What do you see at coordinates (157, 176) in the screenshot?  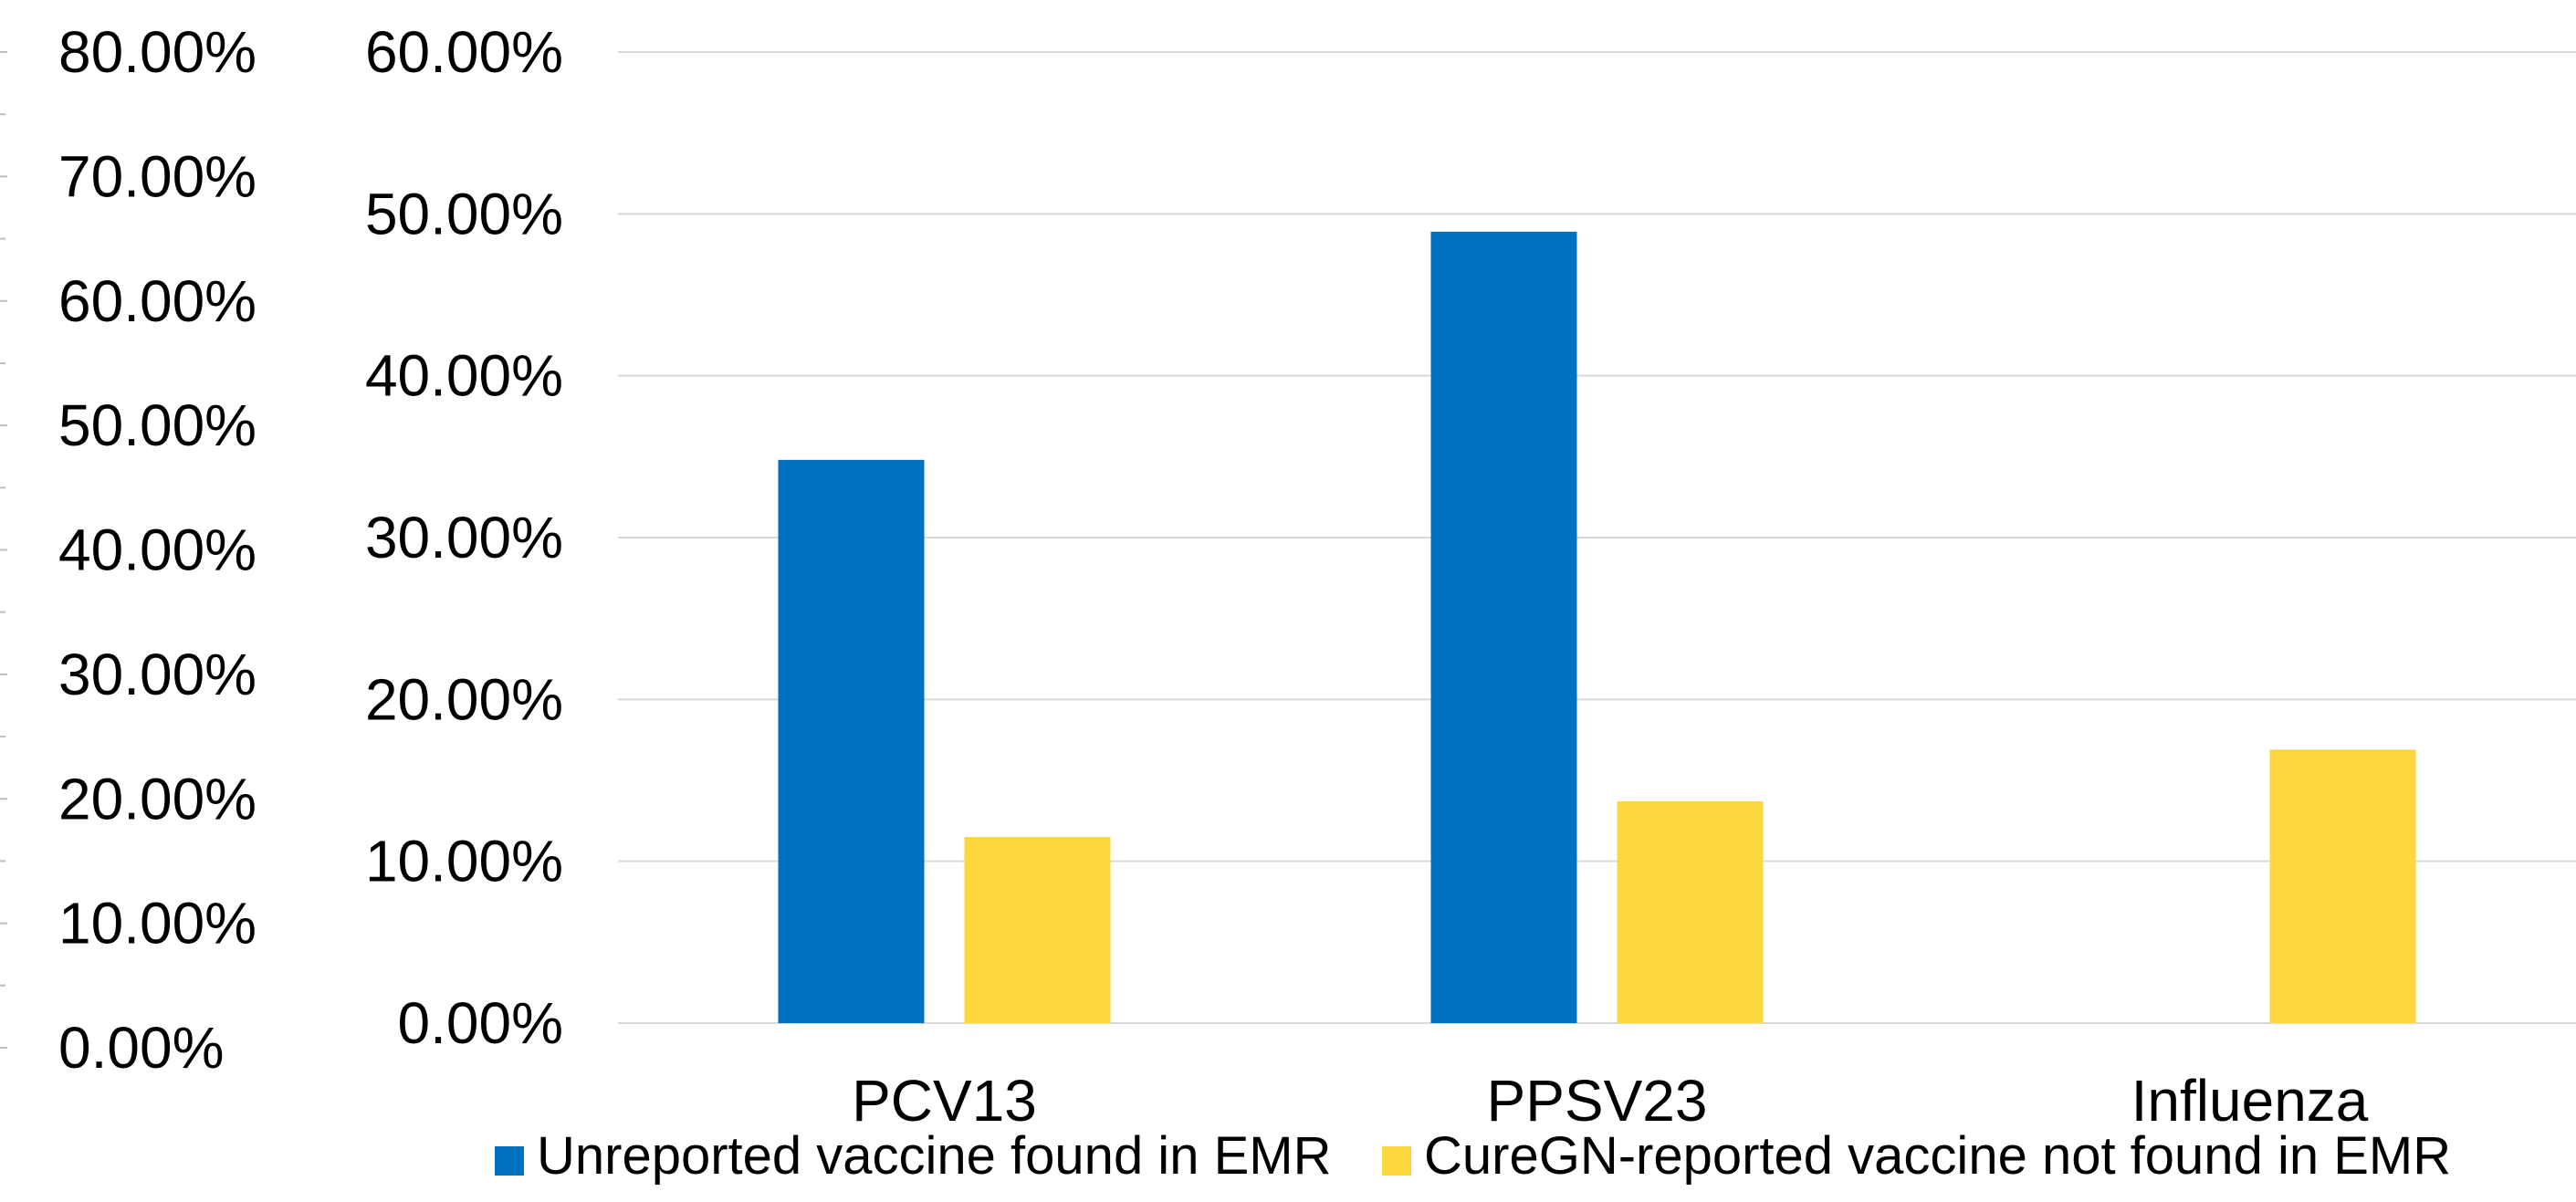 I see `secondary-tick-label: 70.00%` at bounding box center [157, 176].